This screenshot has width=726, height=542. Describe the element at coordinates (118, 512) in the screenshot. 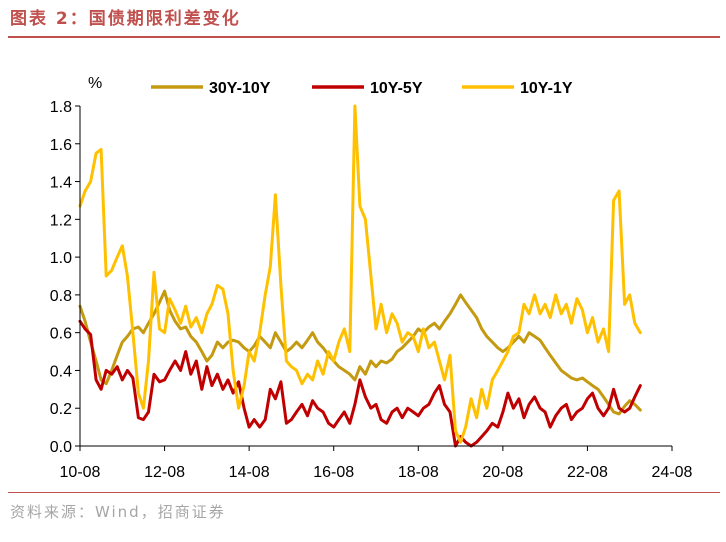

I see `source-note: 资料来源：Wind，招商证券` at that location.